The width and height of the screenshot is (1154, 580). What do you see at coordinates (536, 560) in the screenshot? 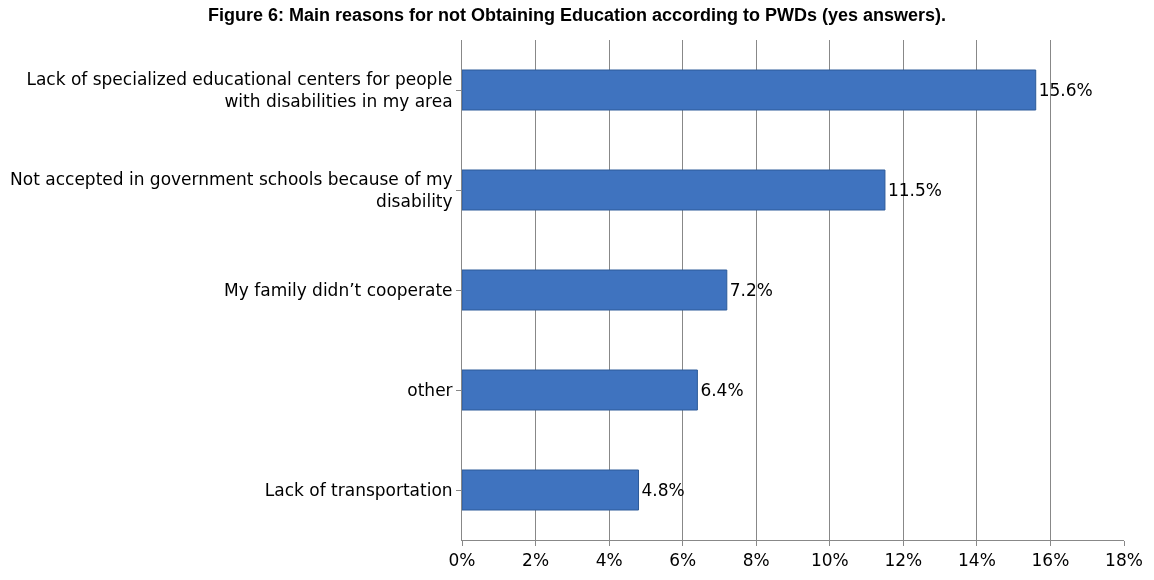
I see `x-tick-label: 2%` at bounding box center [536, 560].